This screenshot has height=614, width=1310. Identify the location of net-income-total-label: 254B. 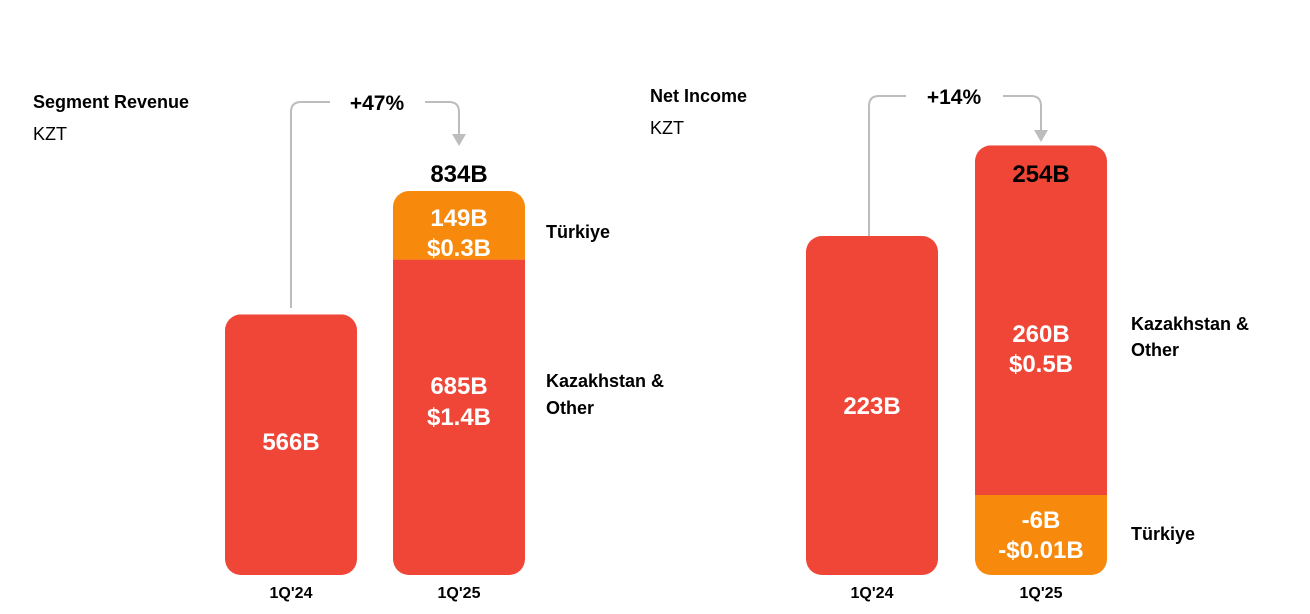
(1040, 174).